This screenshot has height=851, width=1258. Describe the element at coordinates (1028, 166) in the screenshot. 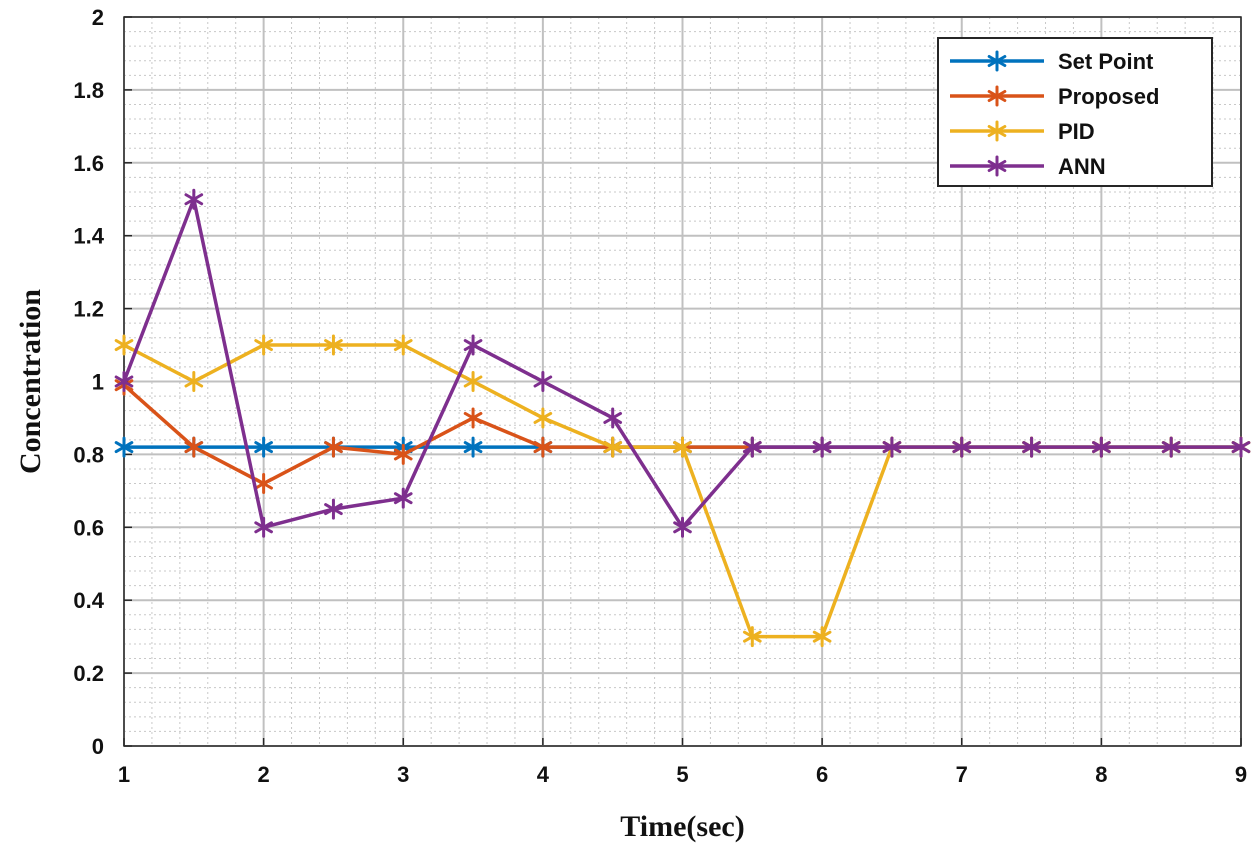

I see `legend-item-ann: ANN` at that location.